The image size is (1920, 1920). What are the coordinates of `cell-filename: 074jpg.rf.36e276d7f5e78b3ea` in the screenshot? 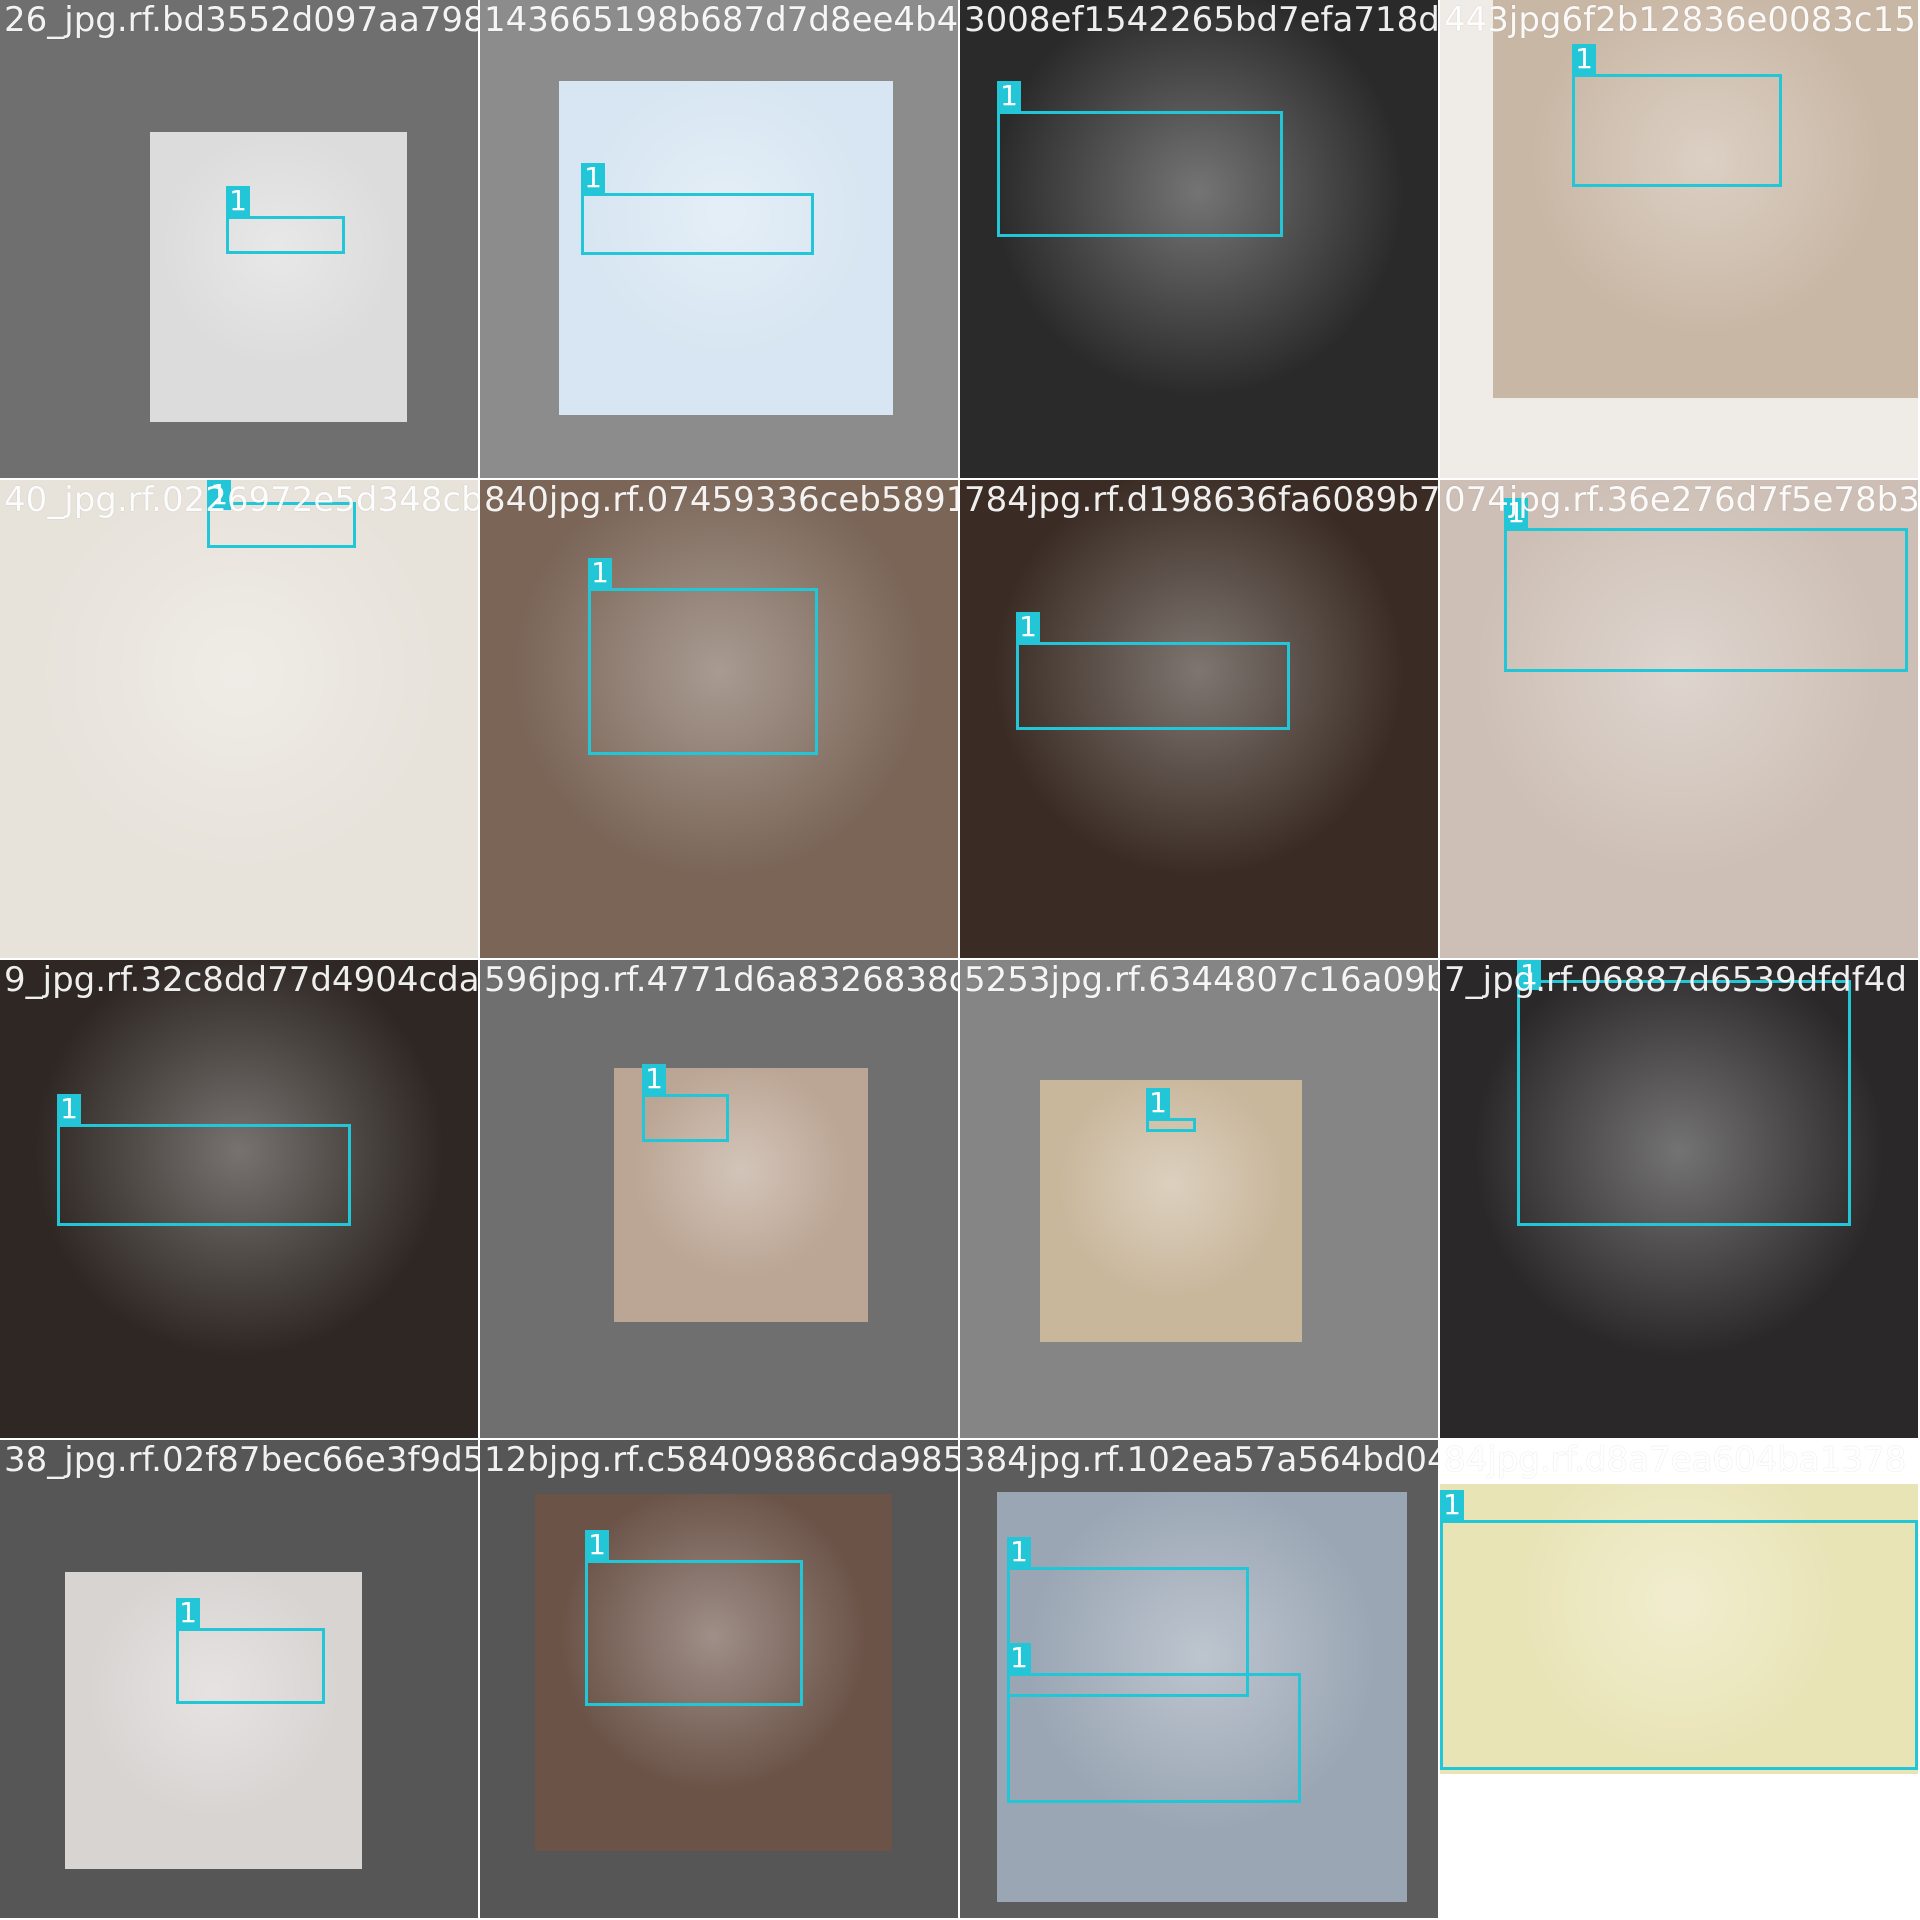 It's located at (1681, 500).